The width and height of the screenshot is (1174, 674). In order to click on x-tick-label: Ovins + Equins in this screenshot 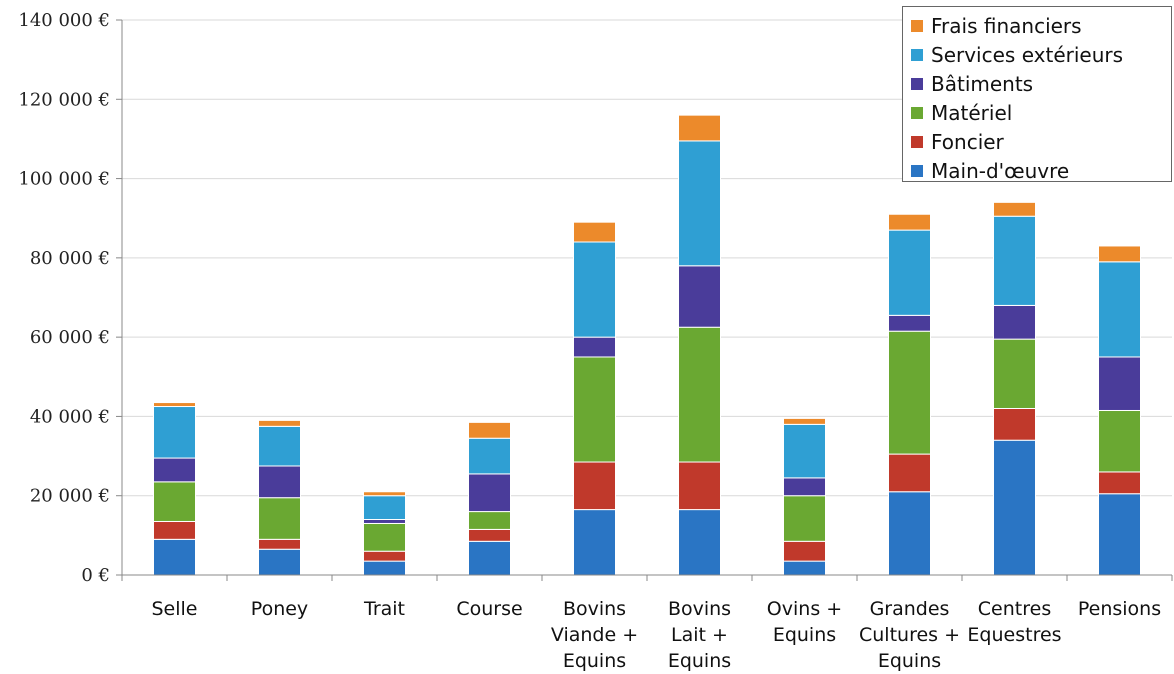, I will do `click(804, 622)`.